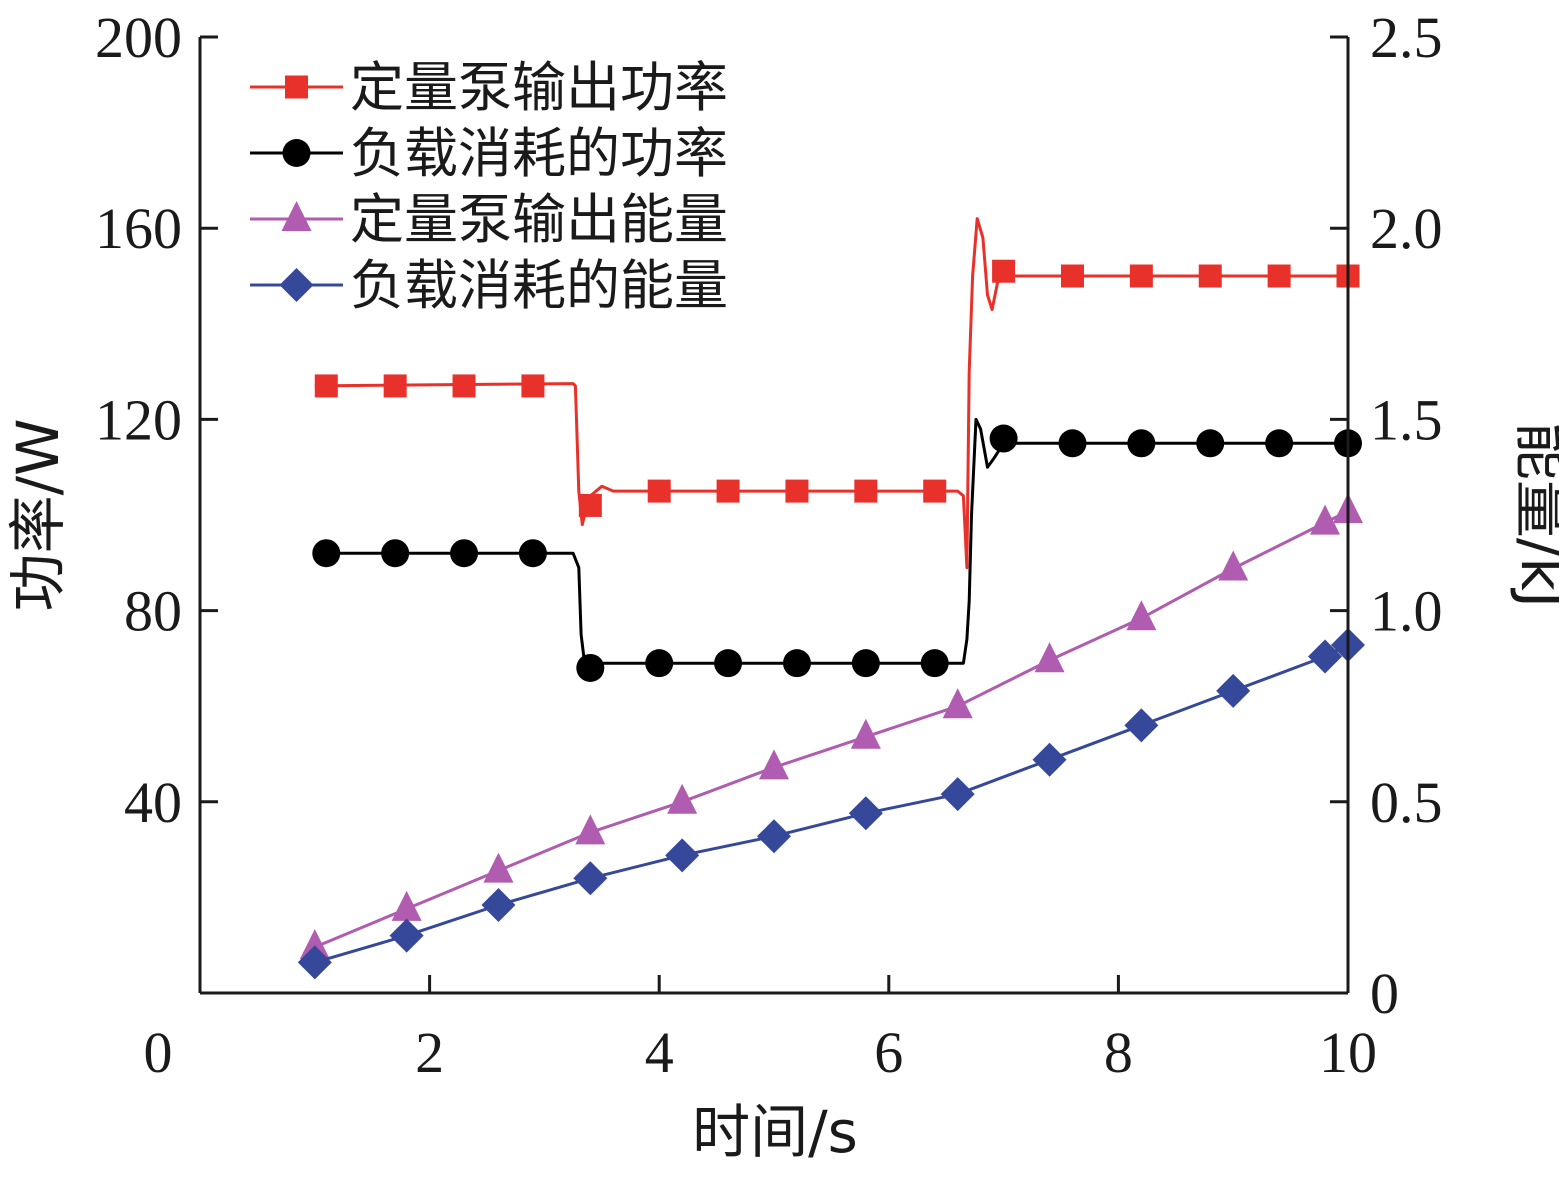 The width and height of the screenshot is (1559, 1177). Describe the element at coordinates (1533, 515) in the screenshot. I see `right-y-axis-title: 能量/kJ` at that location.